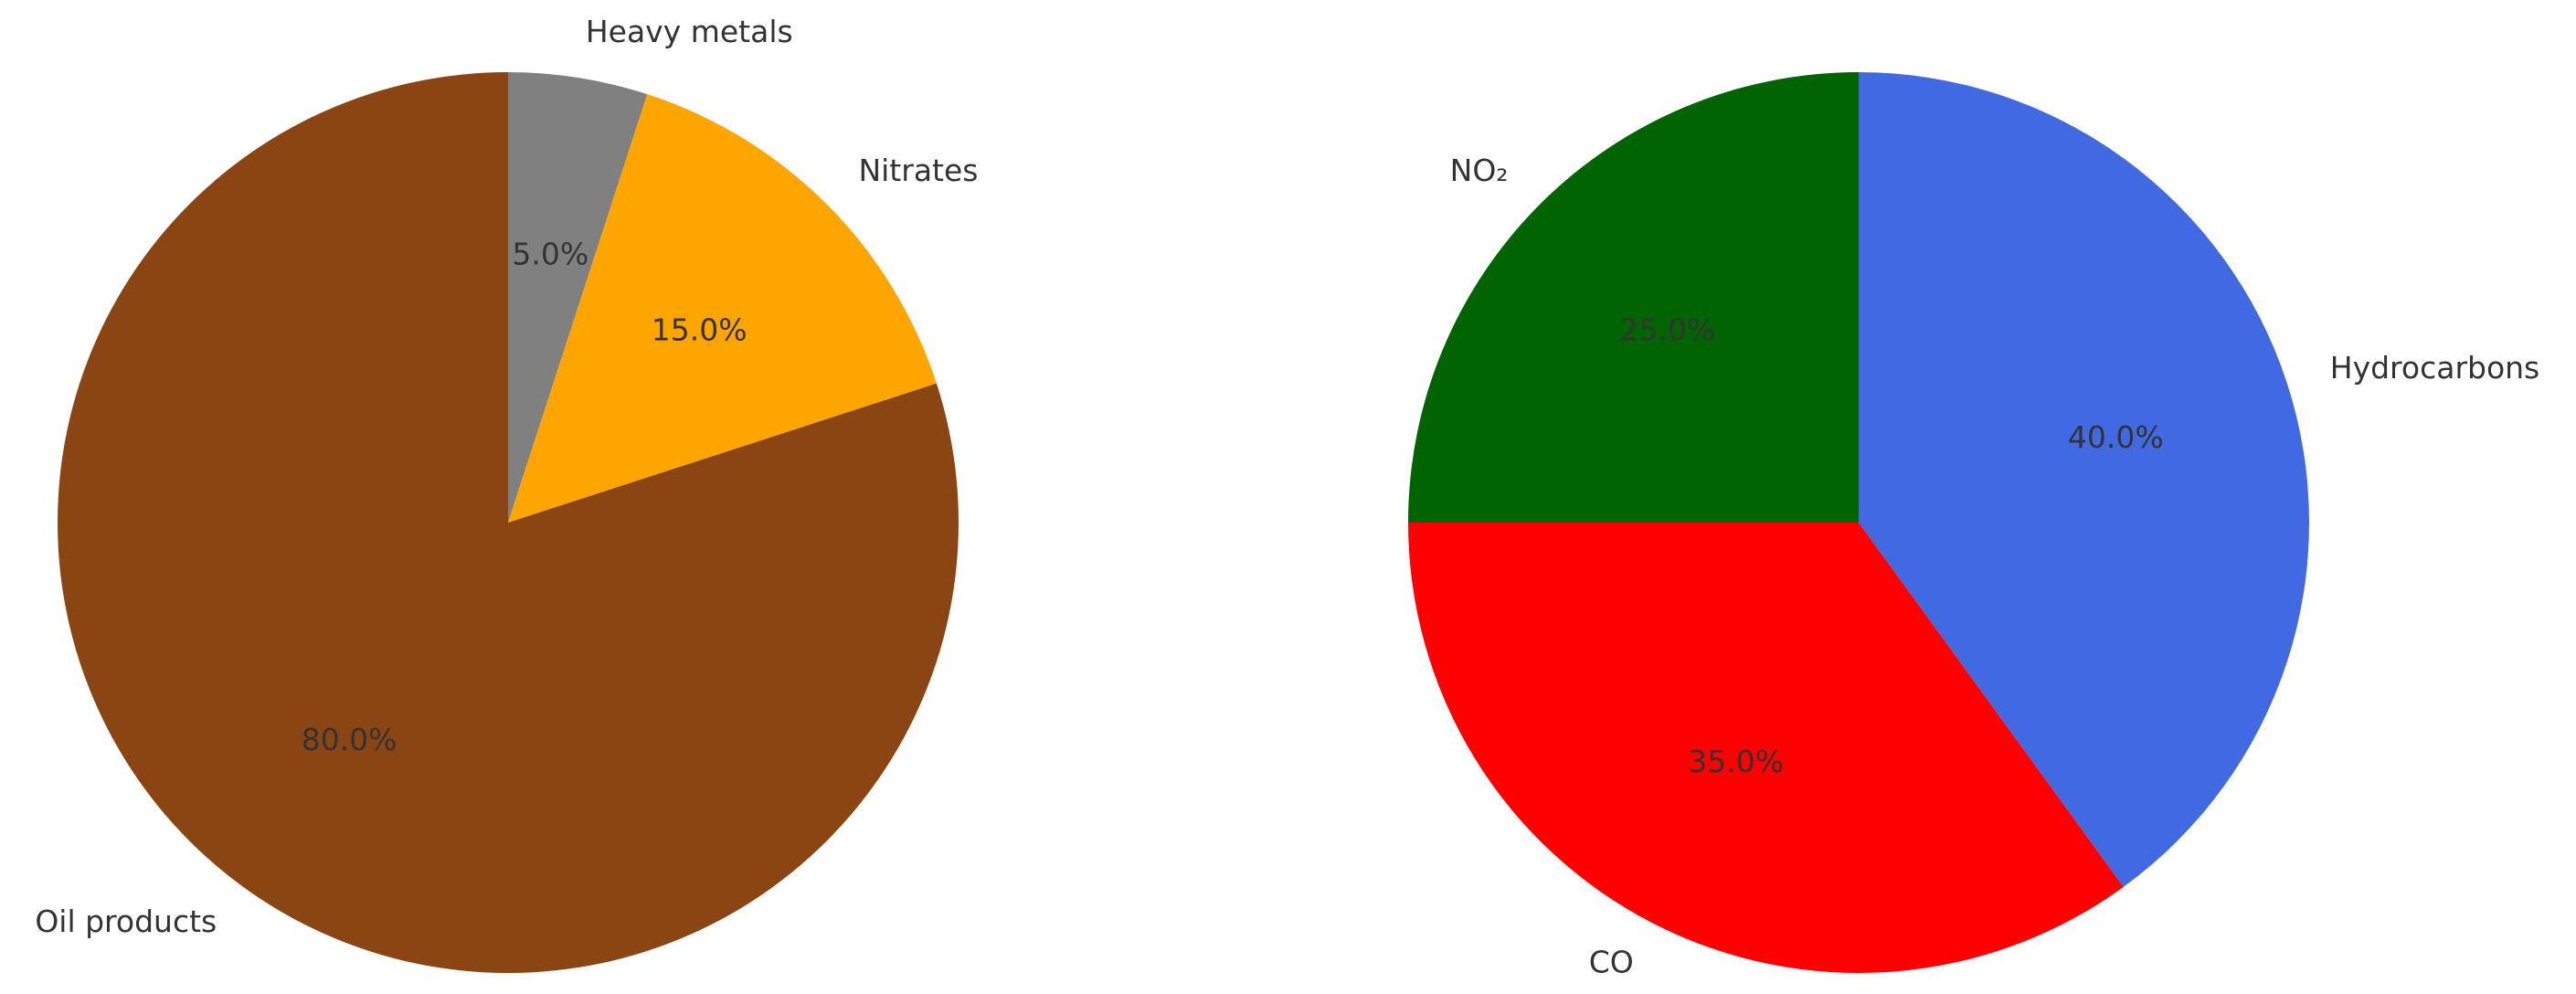 This screenshot has width=2576, height=994. Describe the element at coordinates (1479, 170) in the screenshot. I see `slice-label: NO₂` at that location.